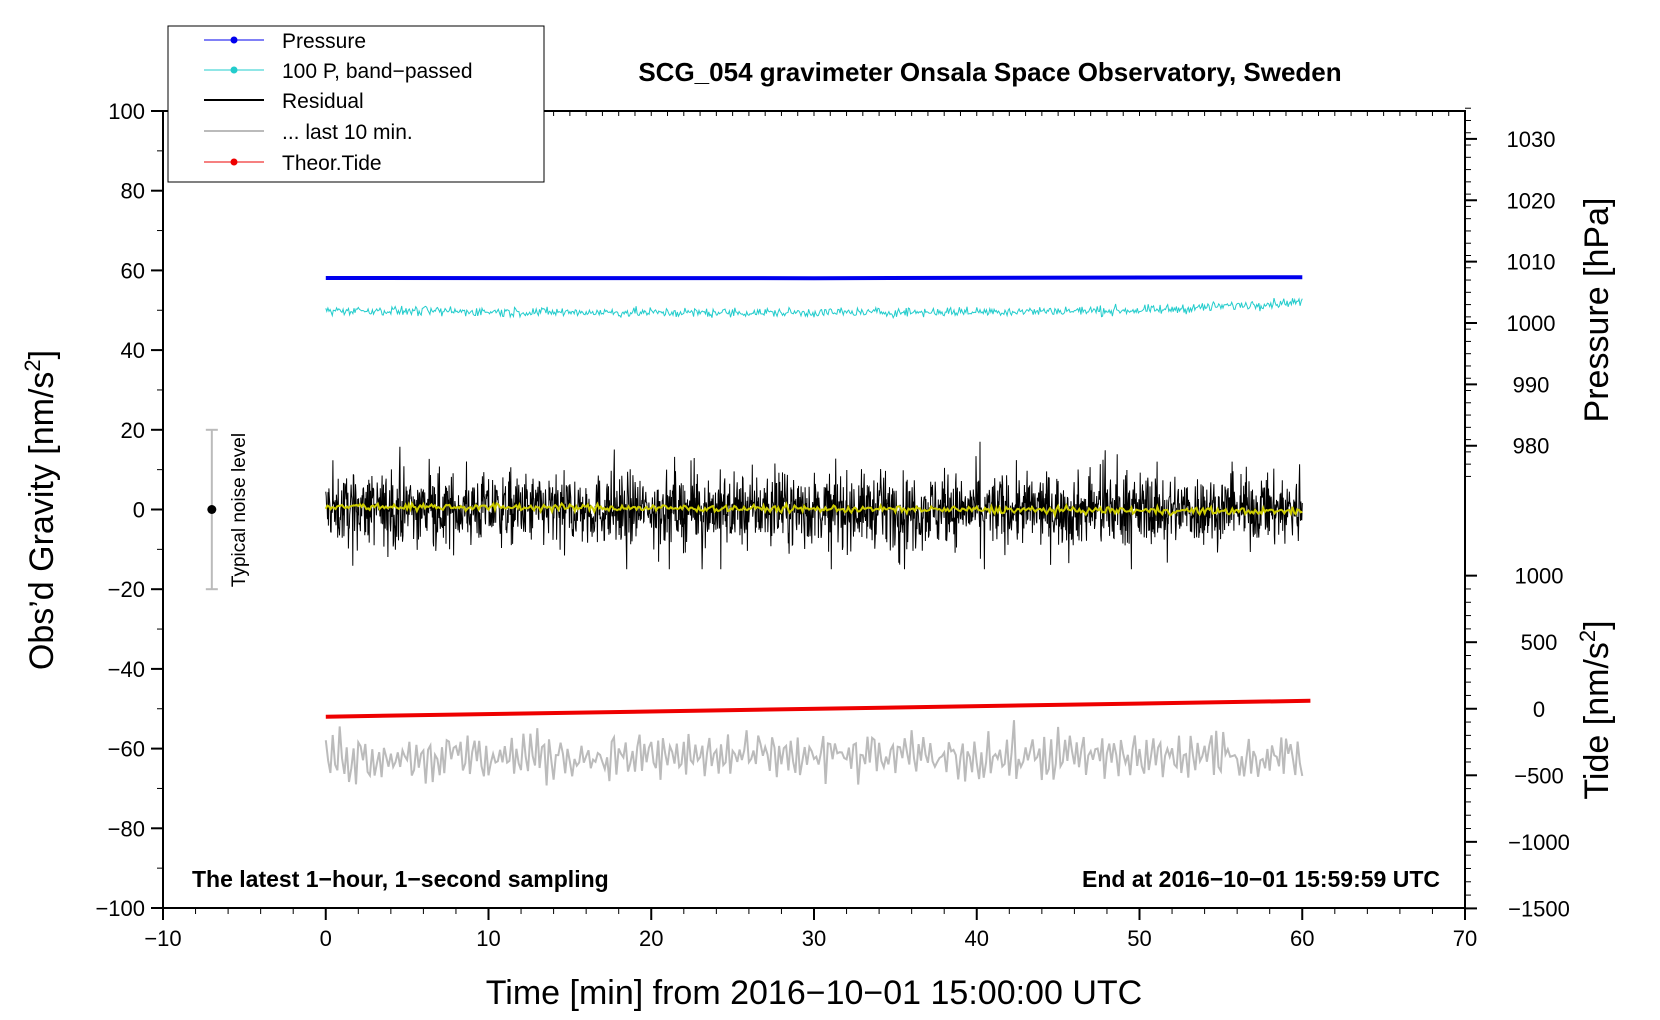  What do you see at coordinates (133, 350) in the screenshot?
I see `y-tick-label-7: 40` at bounding box center [133, 350].